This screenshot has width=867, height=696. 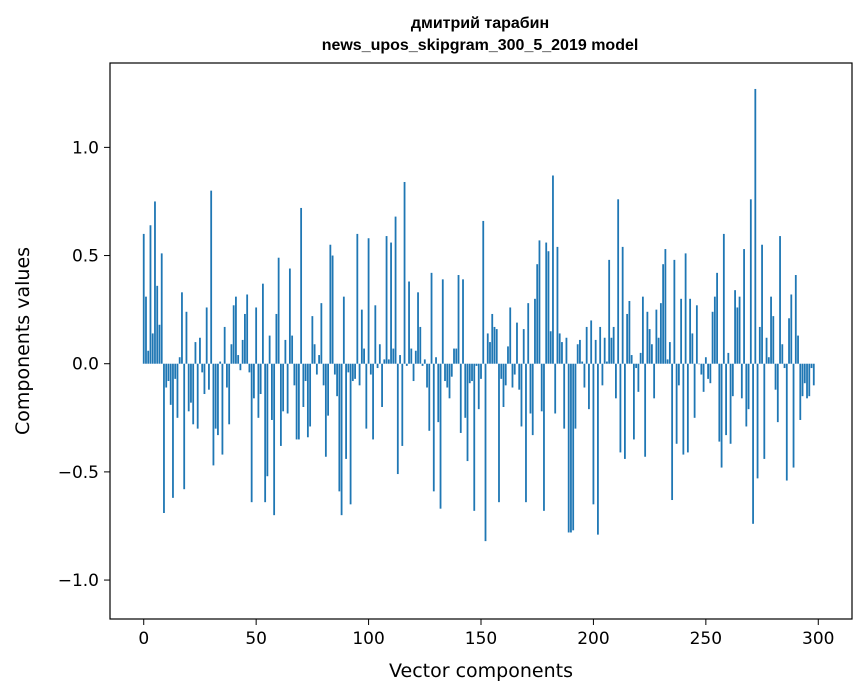 What do you see at coordinates (143, 639) in the screenshot?
I see `x-tick-label: 0` at bounding box center [143, 639].